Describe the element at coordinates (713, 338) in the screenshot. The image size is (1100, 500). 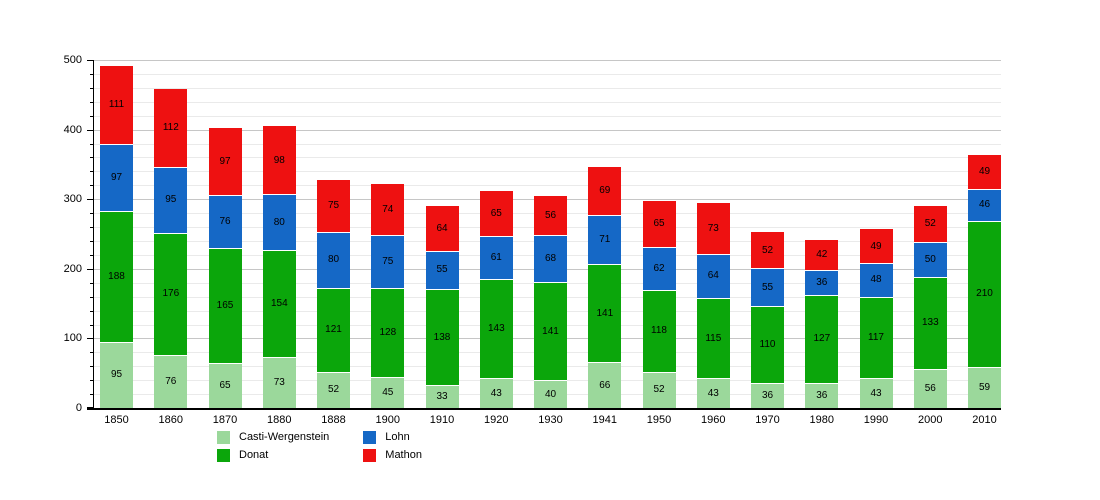
I see `bar-value-label: 115` at that location.